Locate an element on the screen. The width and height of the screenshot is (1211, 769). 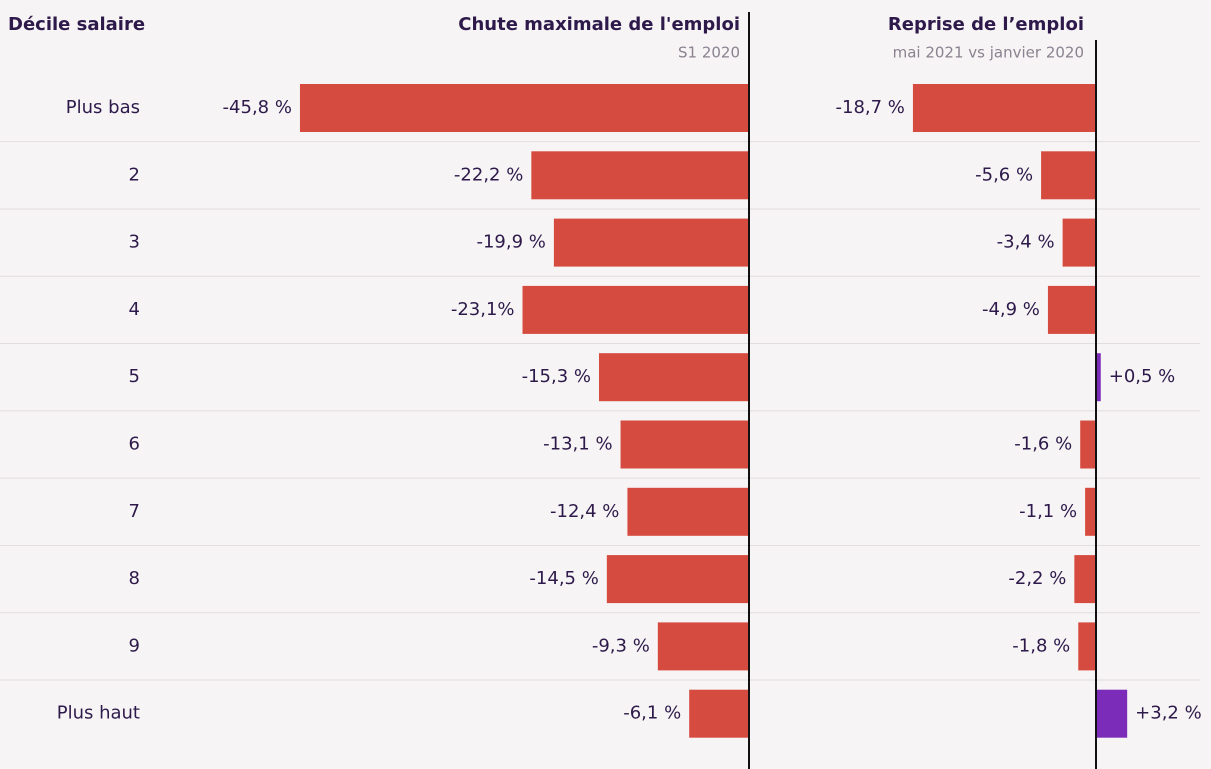
category-label: 4 is located at coordinates (134, 309).